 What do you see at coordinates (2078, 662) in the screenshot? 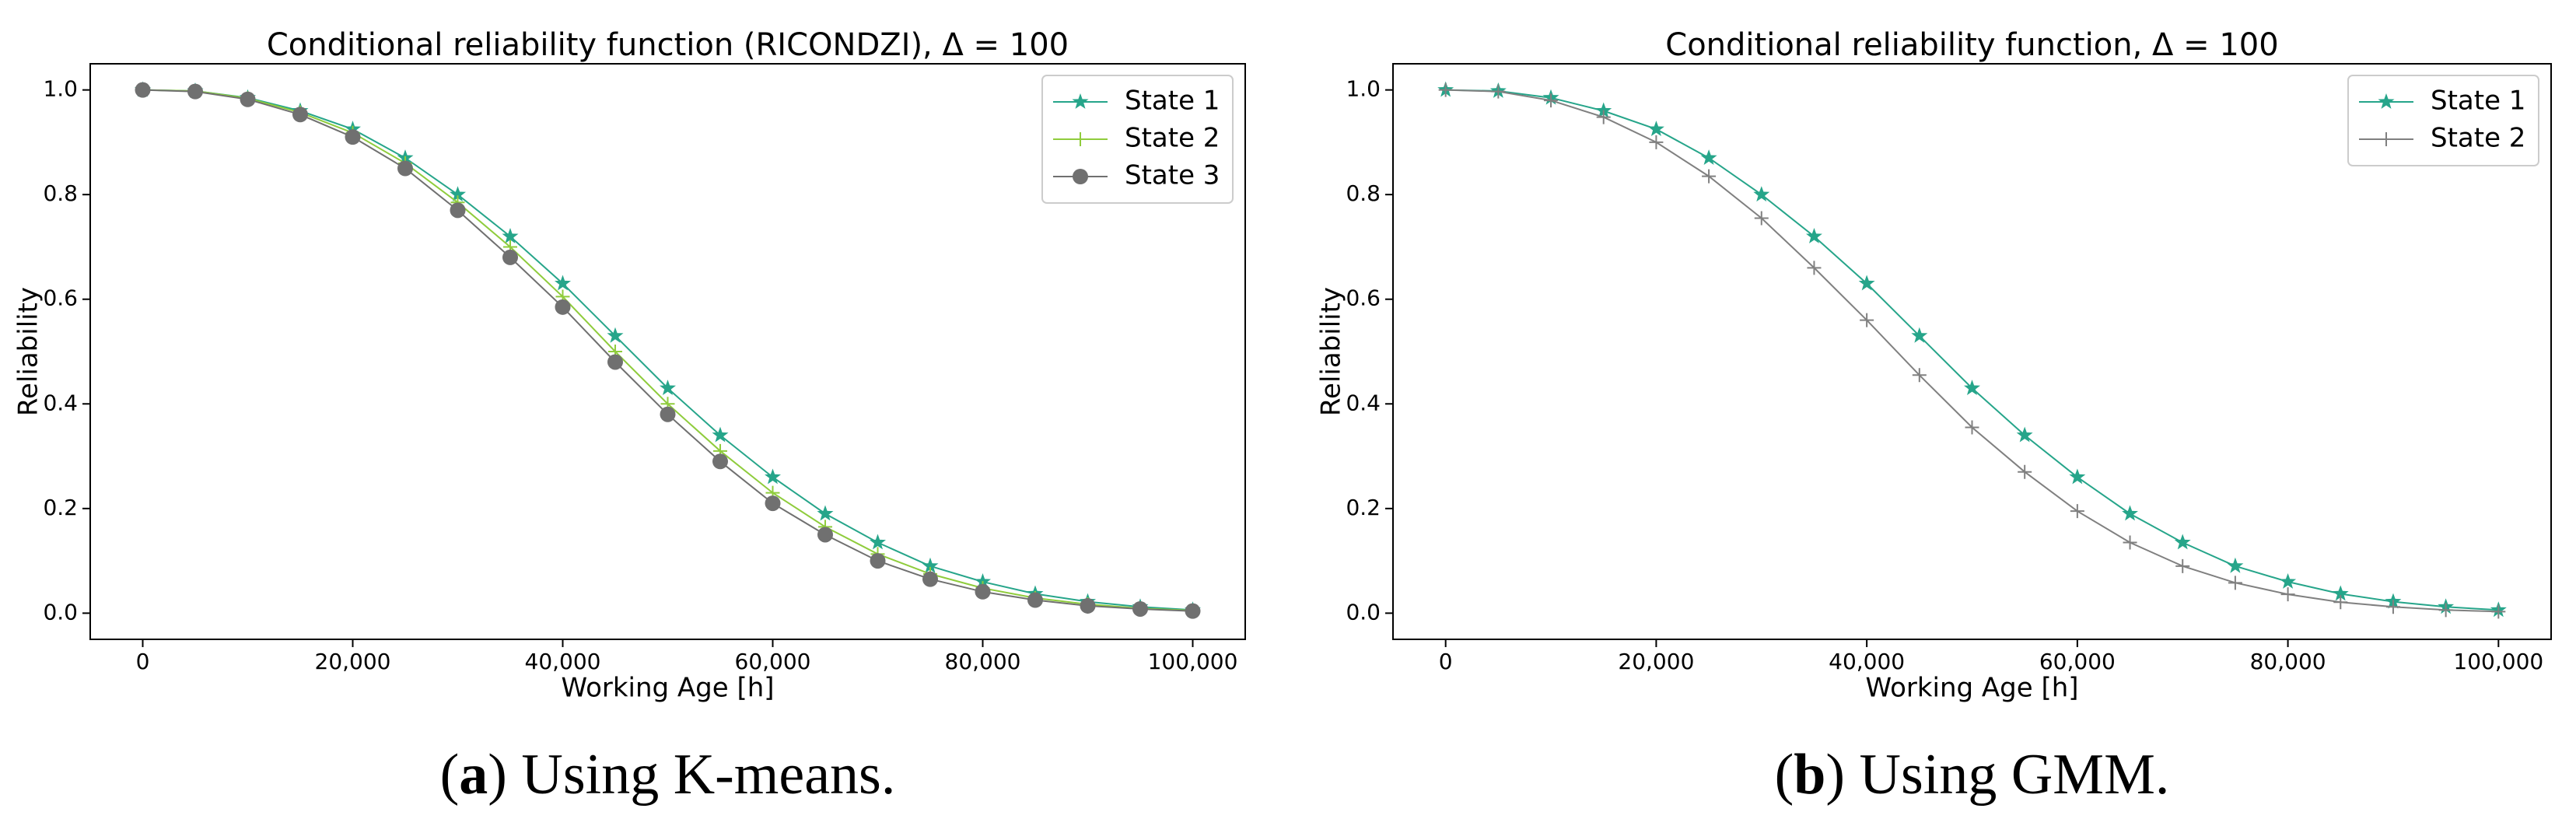
I see `x-tick-label: 60,000` at bounding box center [2078, 662].